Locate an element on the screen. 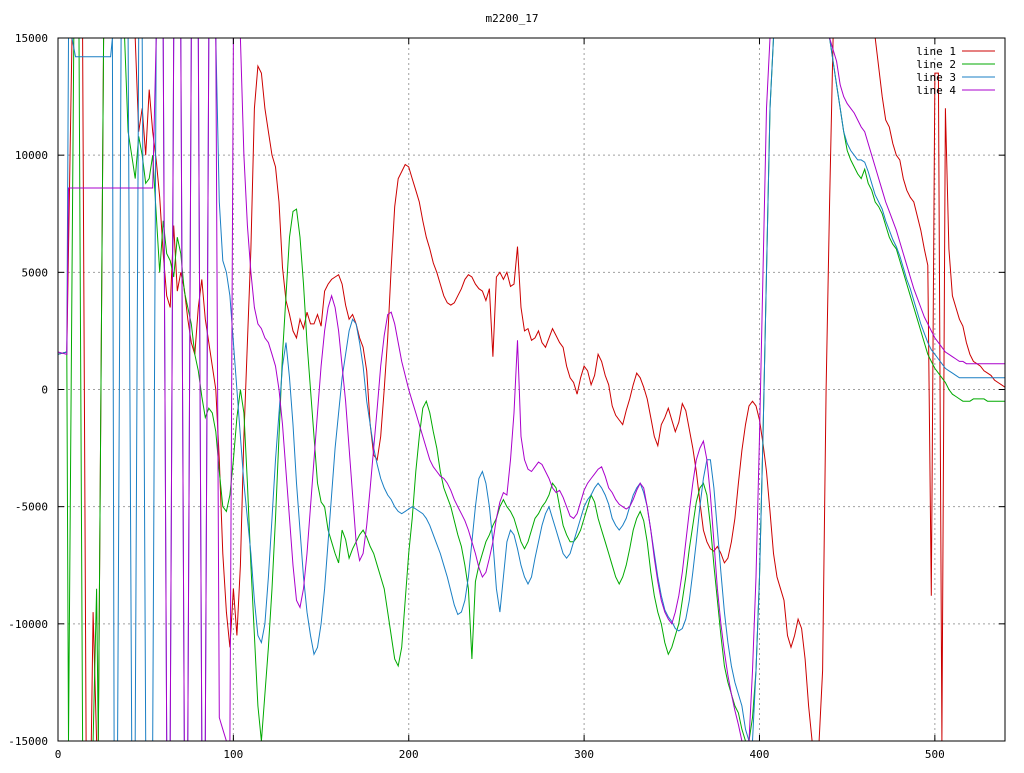 This screenshot has width=1024, height=773. legend-entry-2: line 2 is located at coordinates (955, 64).